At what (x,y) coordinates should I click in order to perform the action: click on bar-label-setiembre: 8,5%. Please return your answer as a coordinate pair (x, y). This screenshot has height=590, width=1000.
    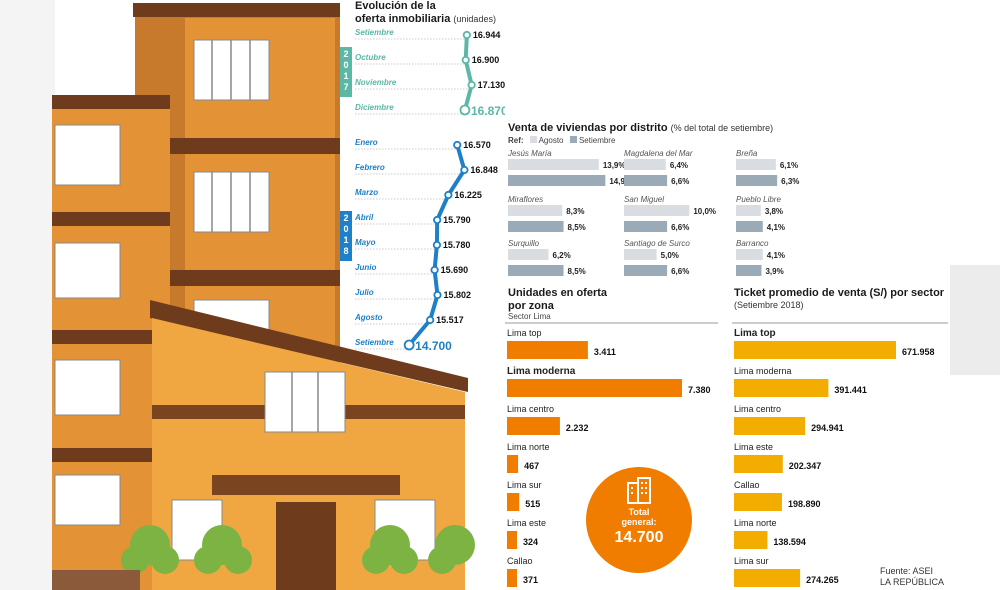
    Looking at the image, I should click on (577, 271).